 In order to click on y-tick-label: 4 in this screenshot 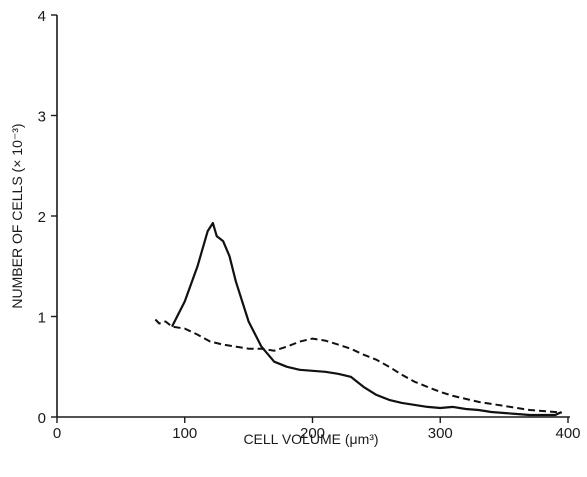, I will do `click(42, 16)`.